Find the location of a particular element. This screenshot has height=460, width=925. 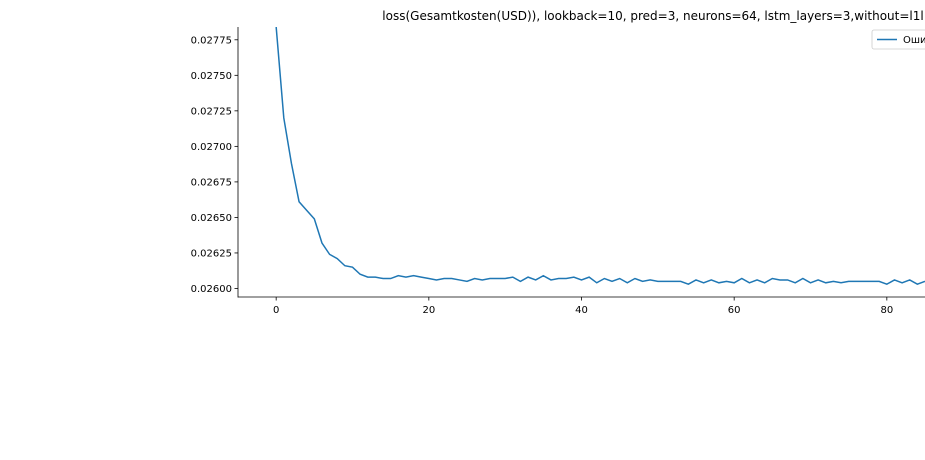

x-tick-label: 40 is located at coordinates (581, 310).